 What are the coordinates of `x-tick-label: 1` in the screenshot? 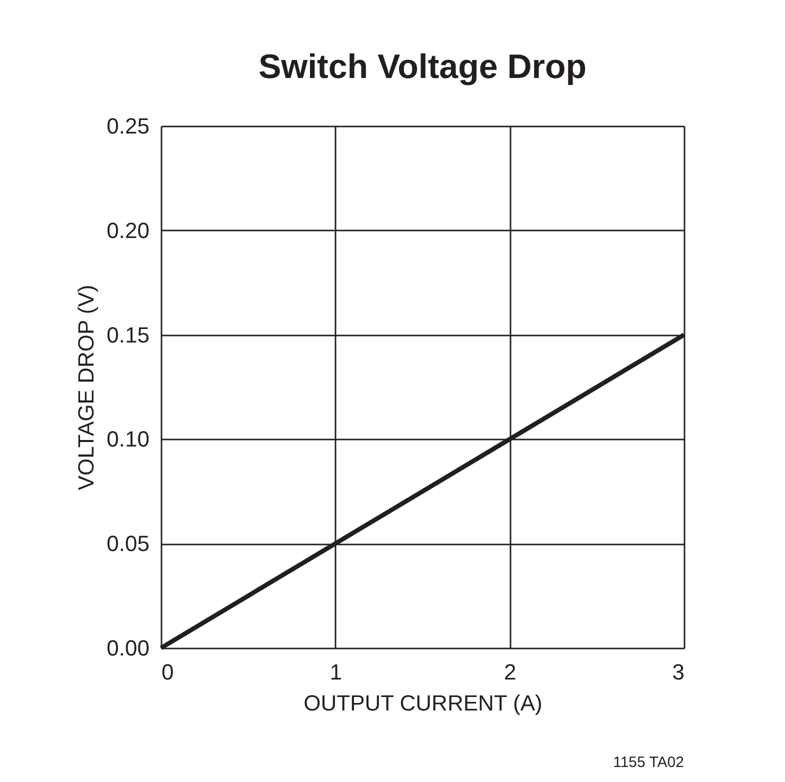 It's located at (336, 672).